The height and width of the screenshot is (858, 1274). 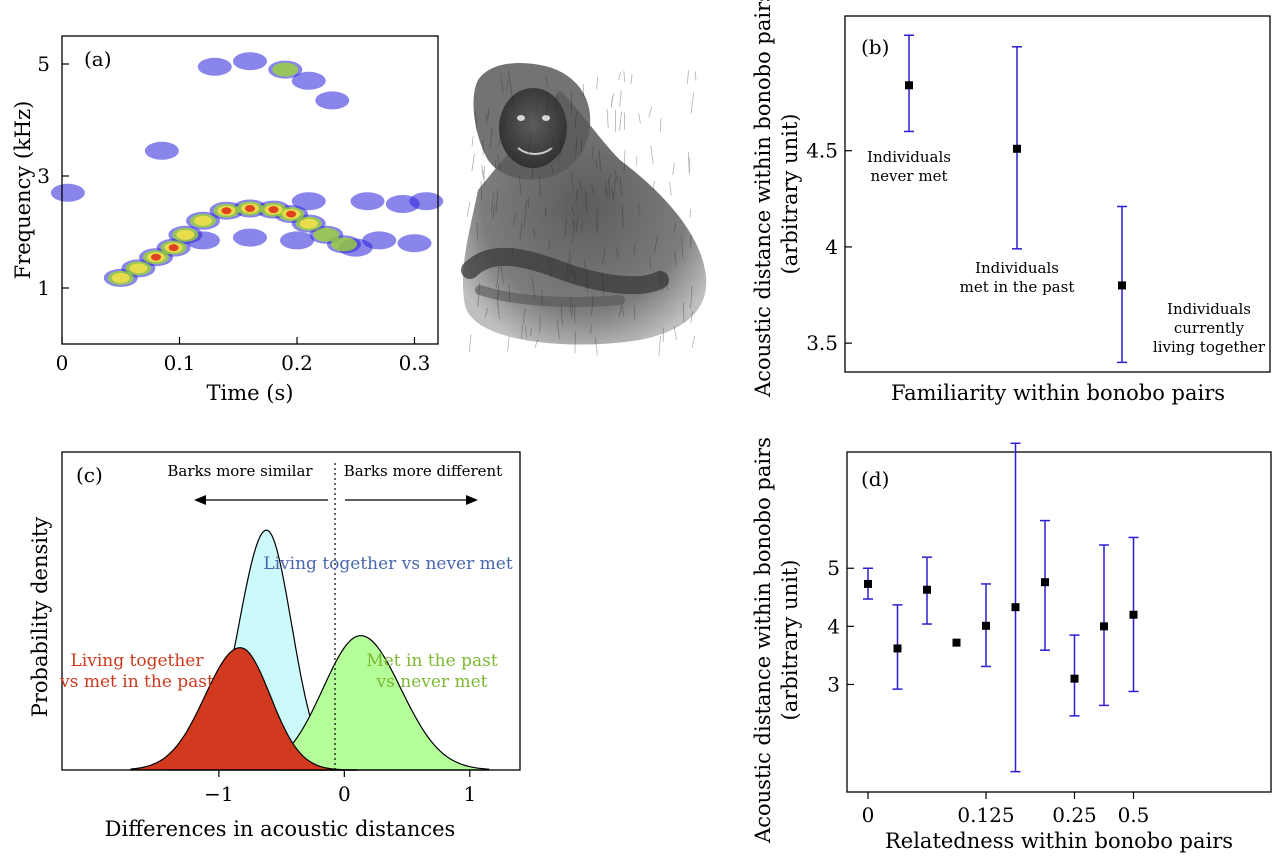 I want to click on x-tick-label: 0.2, so click(x=297, y=363).